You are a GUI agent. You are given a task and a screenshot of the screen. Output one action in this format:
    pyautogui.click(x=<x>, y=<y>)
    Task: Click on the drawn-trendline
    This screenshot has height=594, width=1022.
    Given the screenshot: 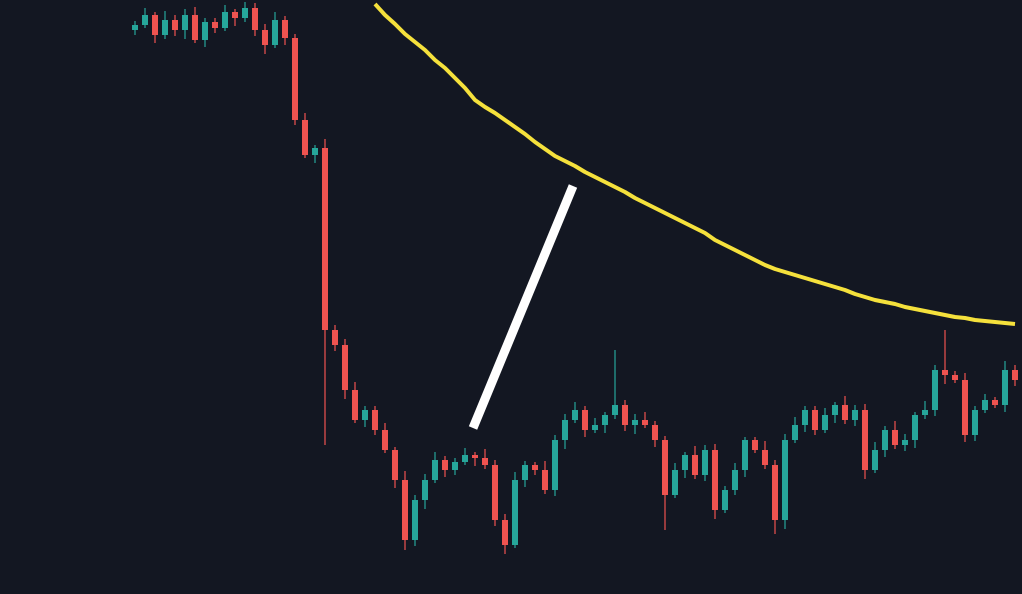 What is the action you would take?
    pyautogui.click(x=523, y=307)
    